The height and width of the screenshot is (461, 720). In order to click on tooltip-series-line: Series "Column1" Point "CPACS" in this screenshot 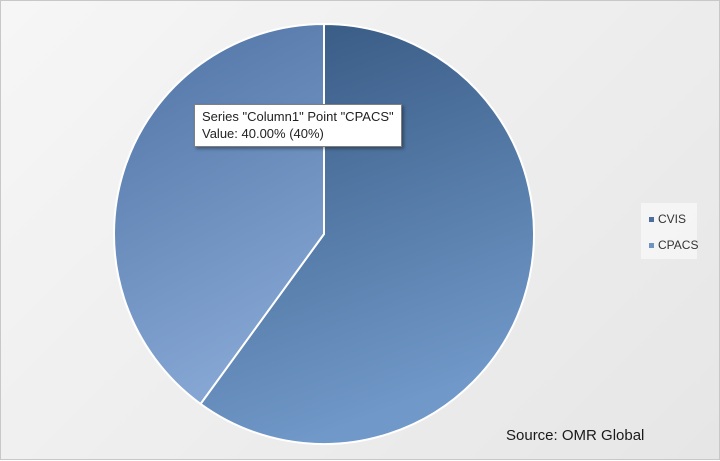, I will do `click(298, 116)`.